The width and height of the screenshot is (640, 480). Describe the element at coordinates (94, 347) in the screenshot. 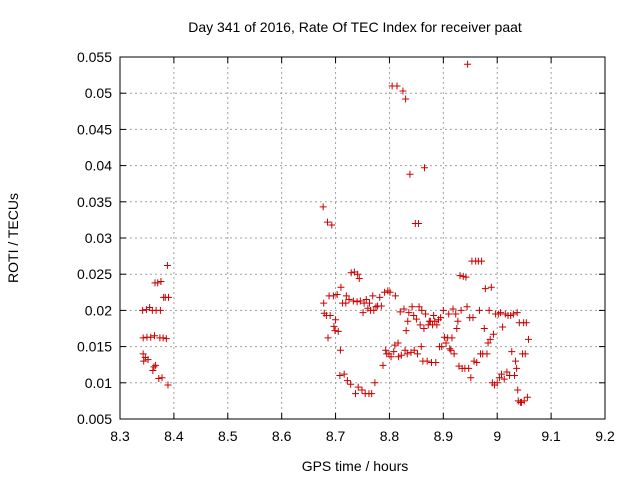

I see `y-tick-label: 0.015` at that location.